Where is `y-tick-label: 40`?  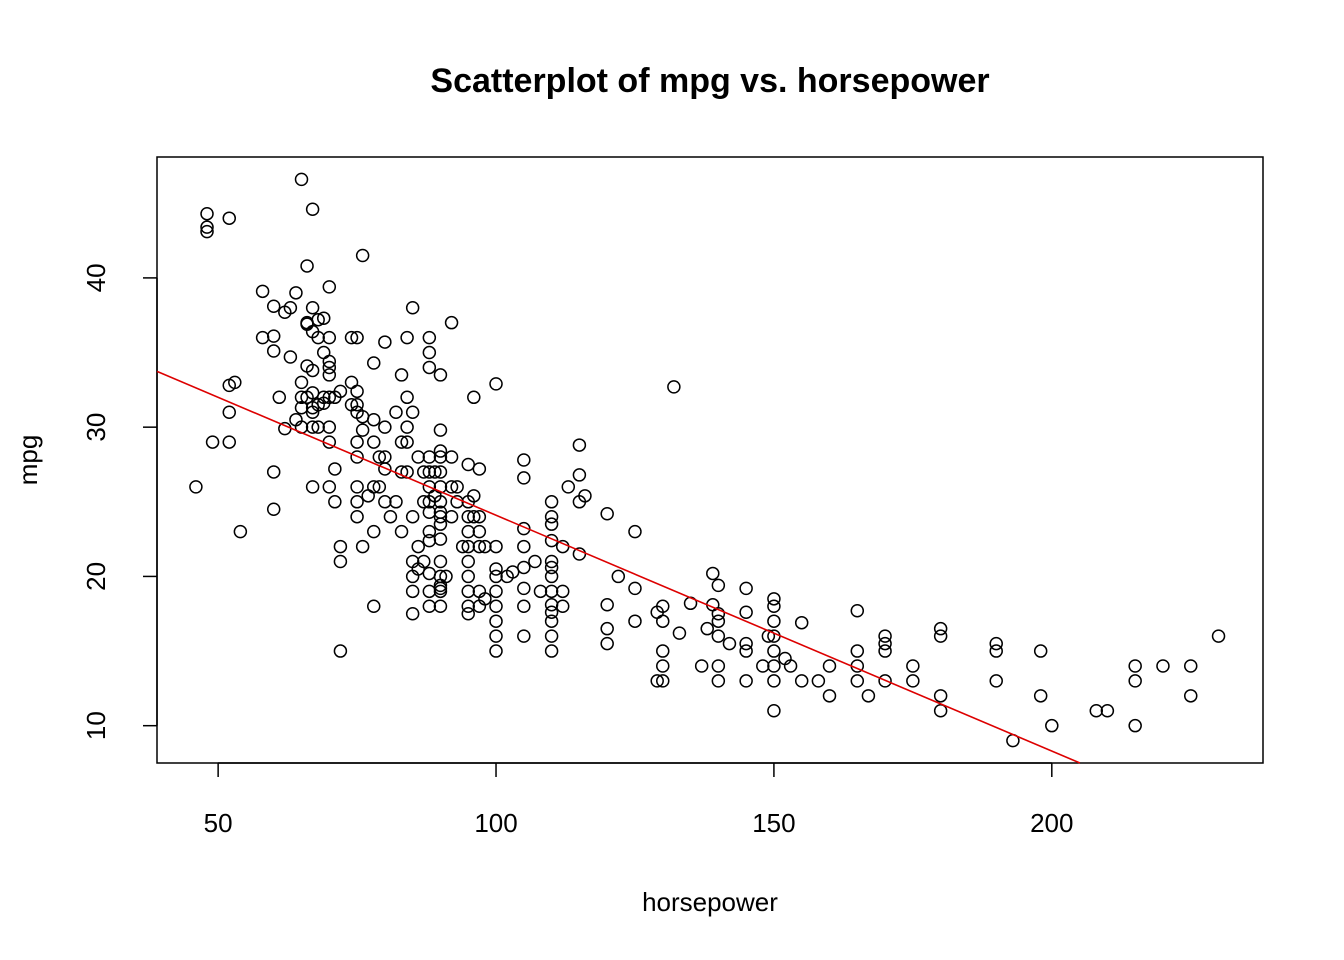
y-tick-label: 40 is located at coordinates (96, 277).